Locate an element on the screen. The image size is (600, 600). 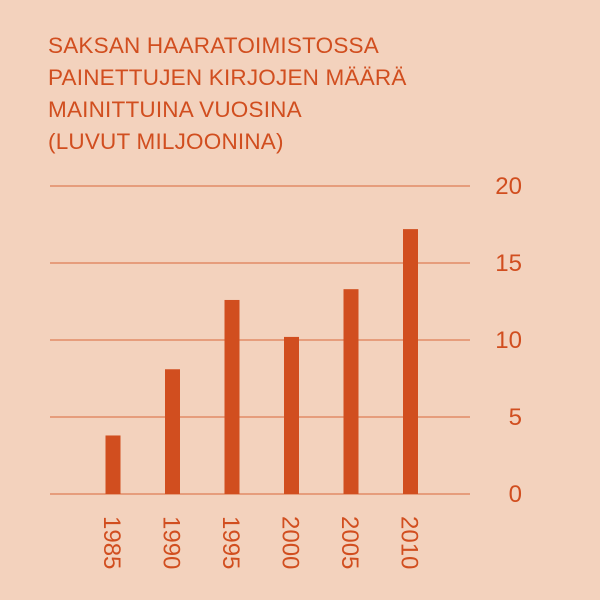
y-axis-tick-labels: 0 5 10 15 20 is located at coordinates (508, 340).